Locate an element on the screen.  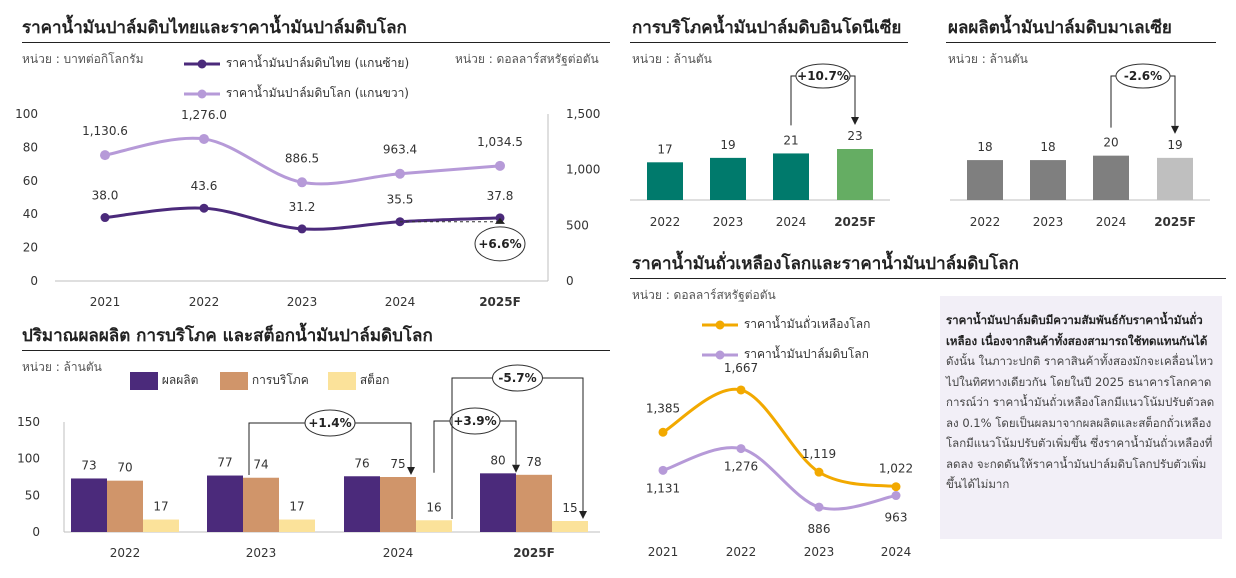
y-tick-label: 150 is located at coordinates (28, 422).